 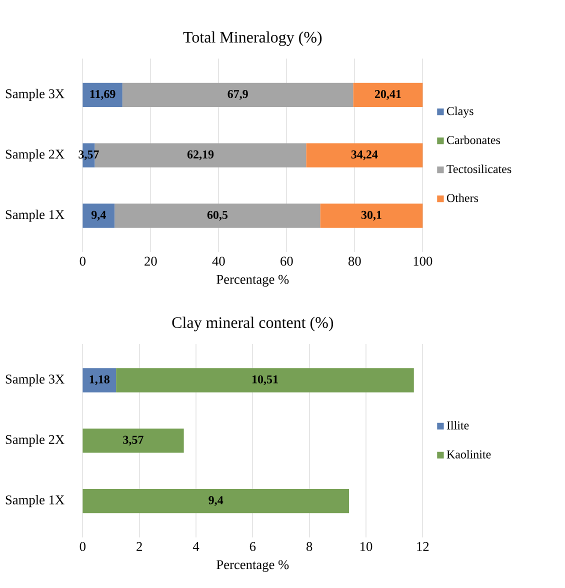 I want to click on x-tick-label: 6, so click(x=253, y=546).